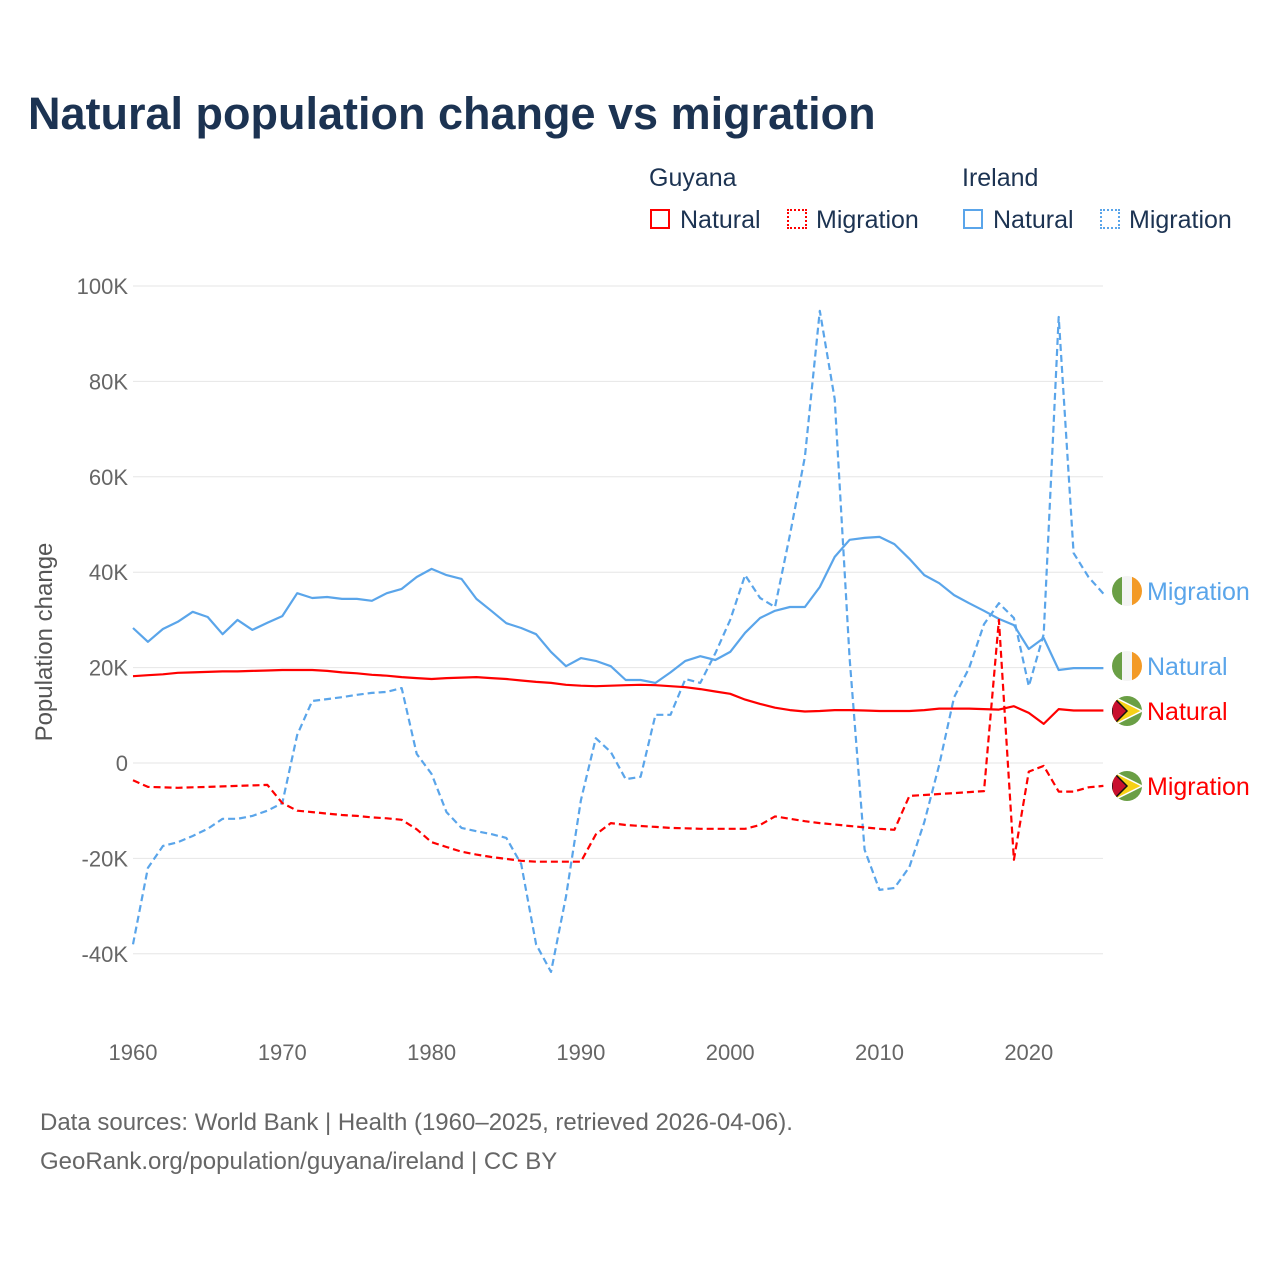  I want to click on x-tick-label: 1990, so click(580, 1052).